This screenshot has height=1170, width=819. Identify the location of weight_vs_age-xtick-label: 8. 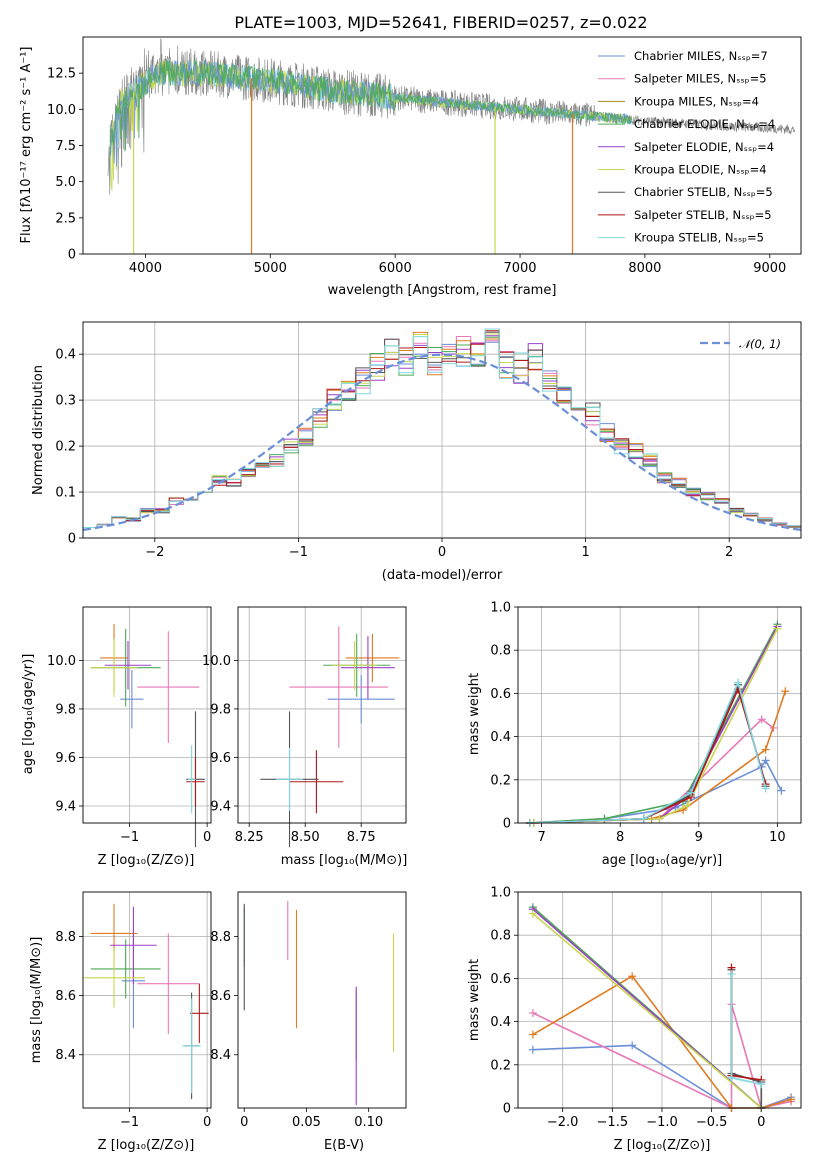
(620, 837).